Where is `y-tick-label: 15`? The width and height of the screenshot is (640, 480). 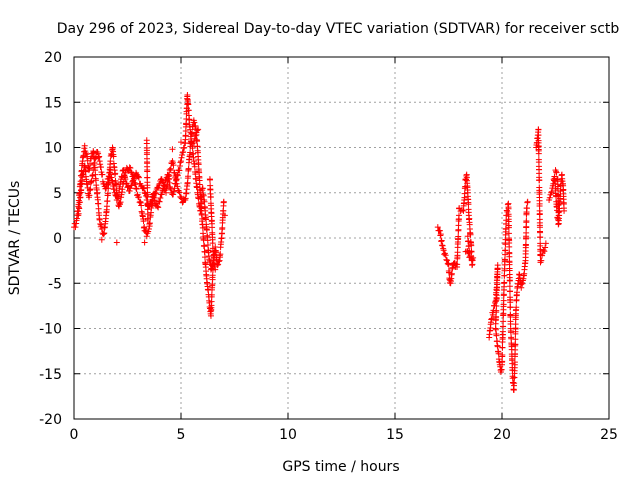 y-tick-label: 15 is located at coordinates (53, 103).